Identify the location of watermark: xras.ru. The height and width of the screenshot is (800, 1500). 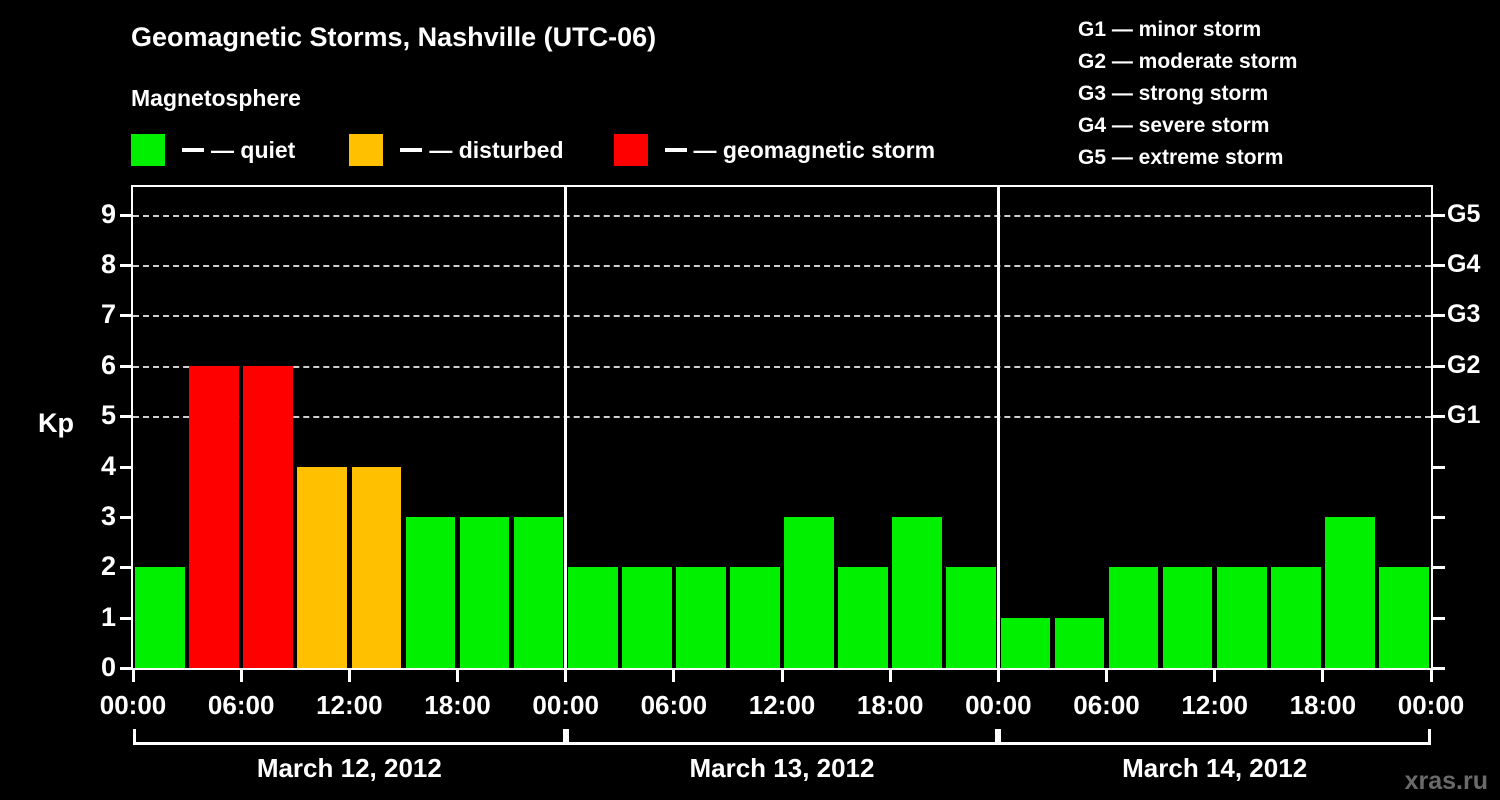
(1446, 781).